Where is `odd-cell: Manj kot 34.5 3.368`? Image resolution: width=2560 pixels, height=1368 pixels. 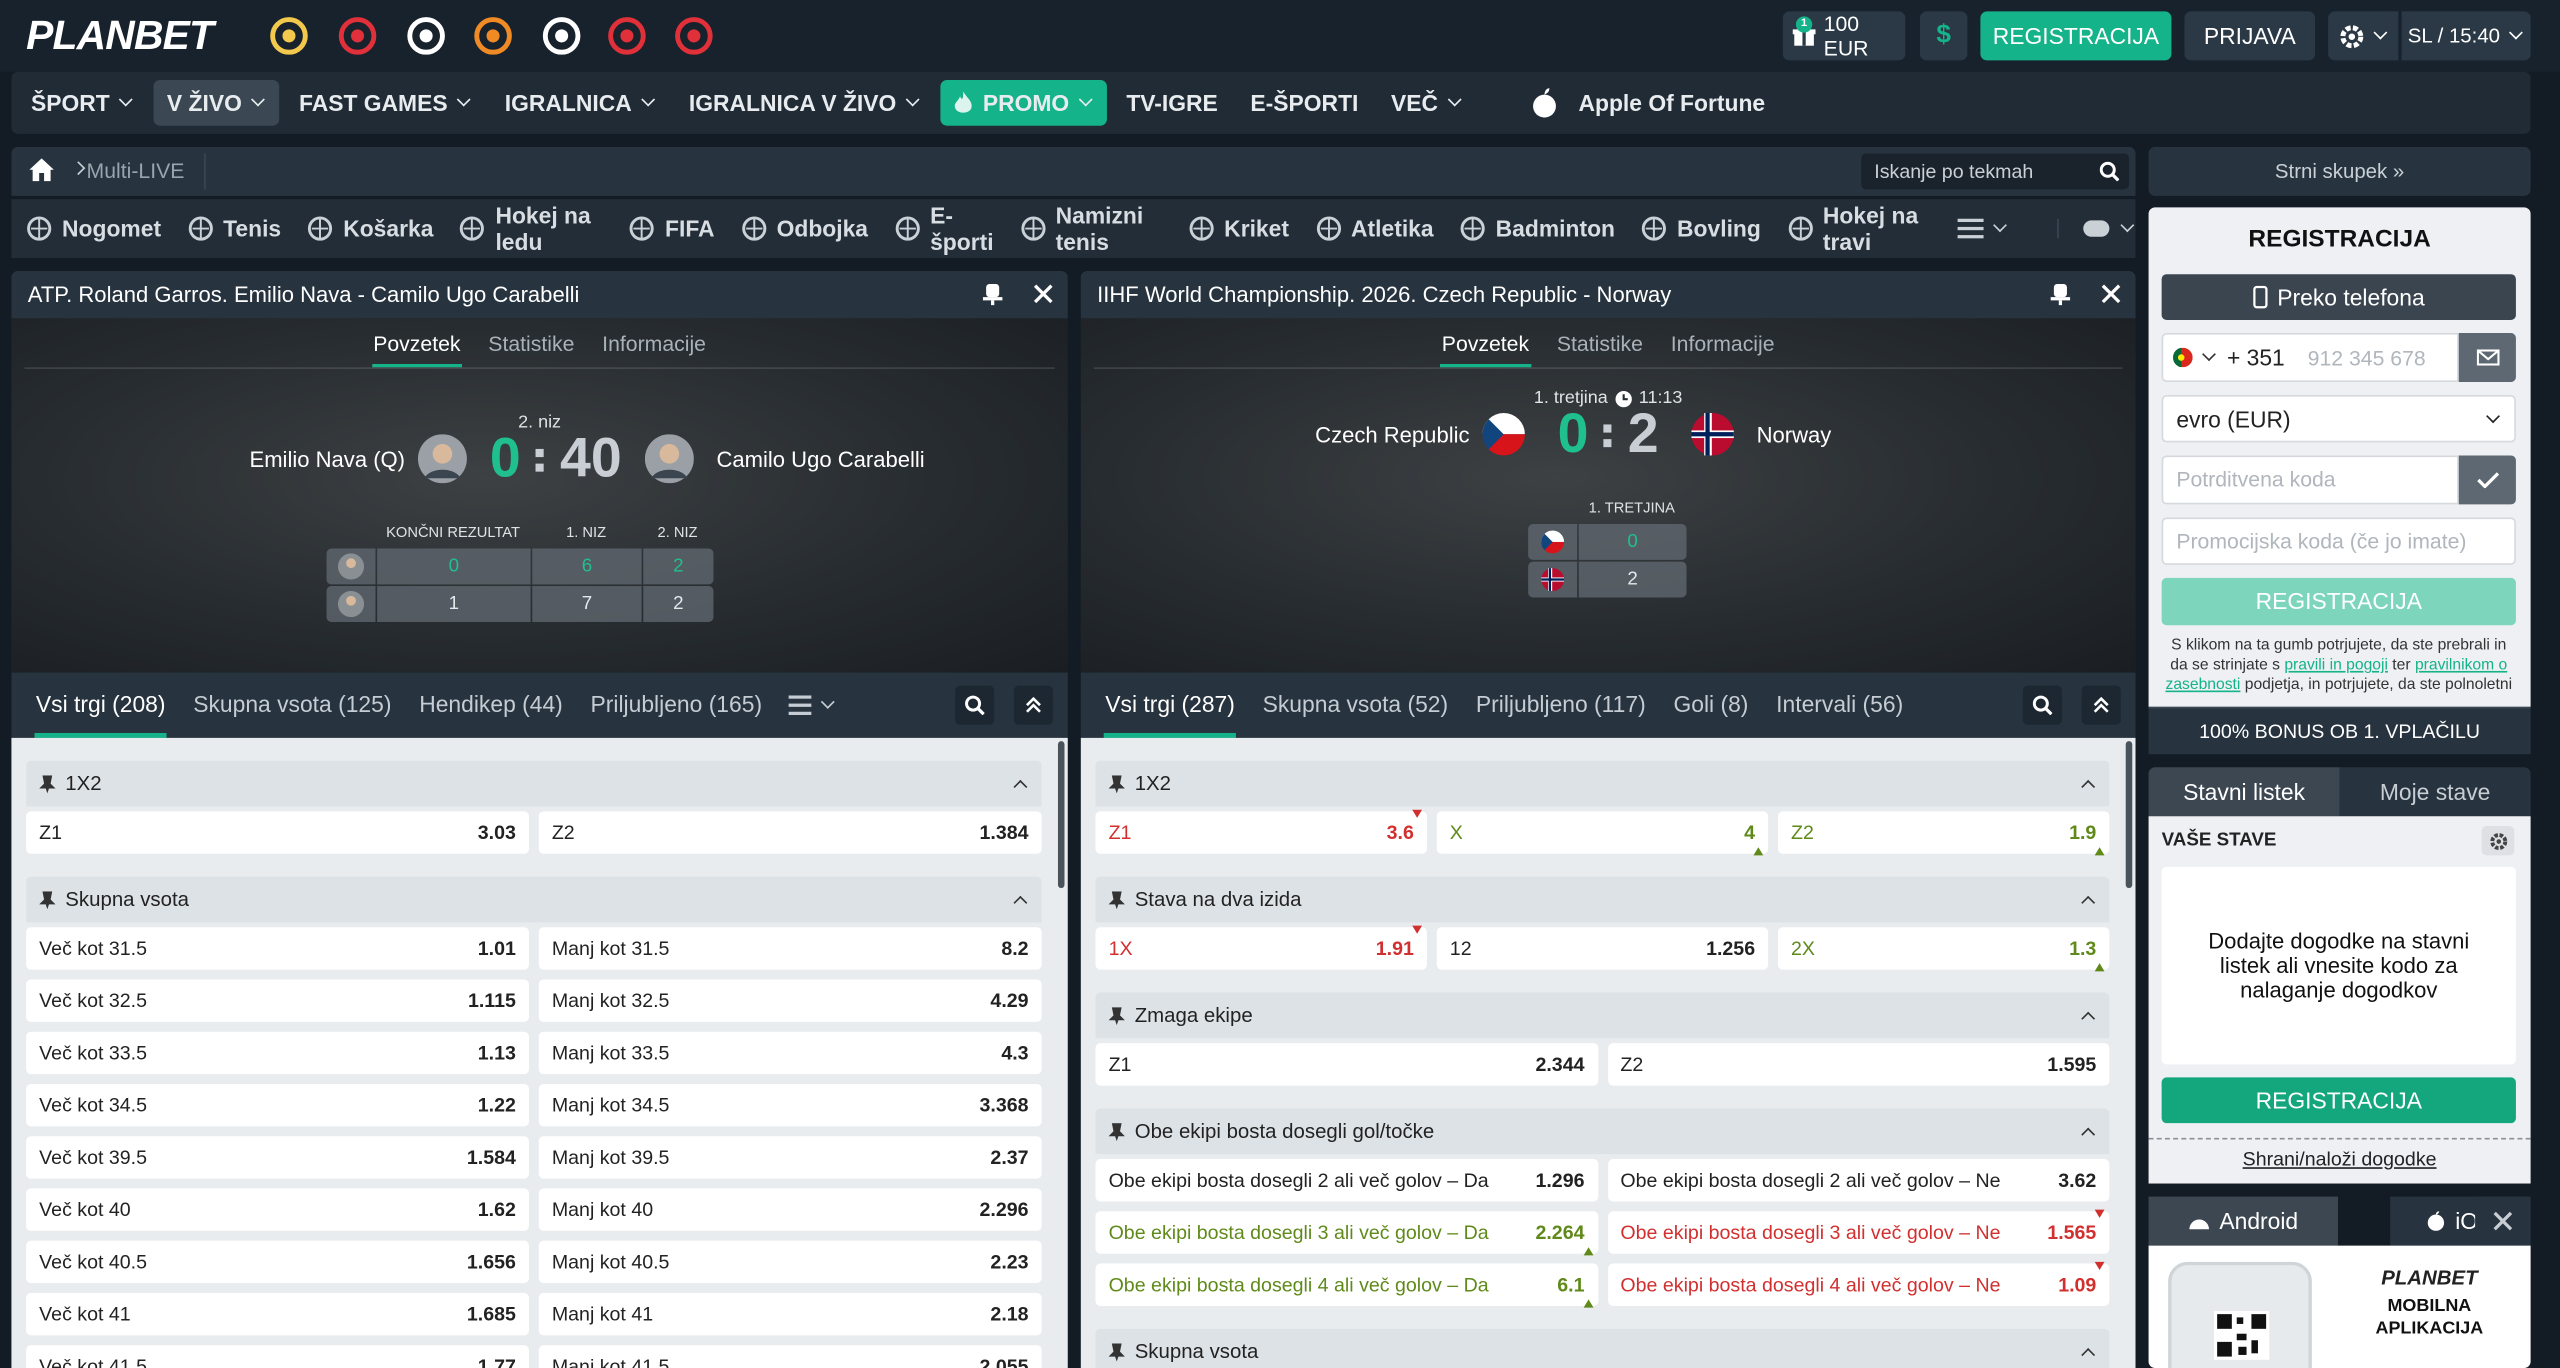
odd-cell: Manj kot 34.5 3.368 is located at coordinates (790, 1105).